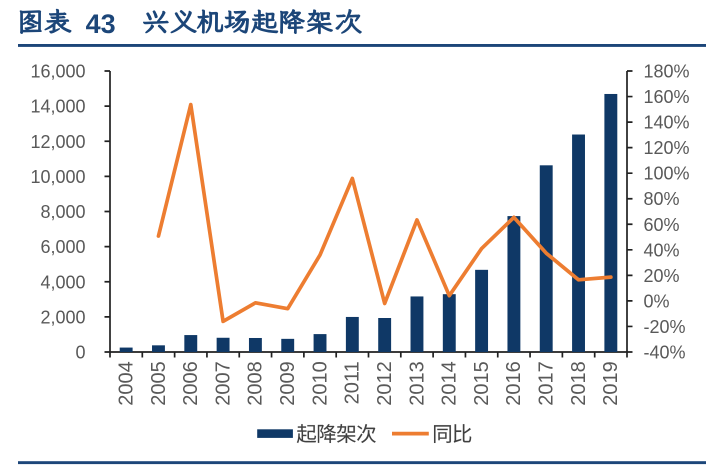 The width and height of the screenshot is (727, 467). I want to click on svg-text: 6,000, so click(62, 247).